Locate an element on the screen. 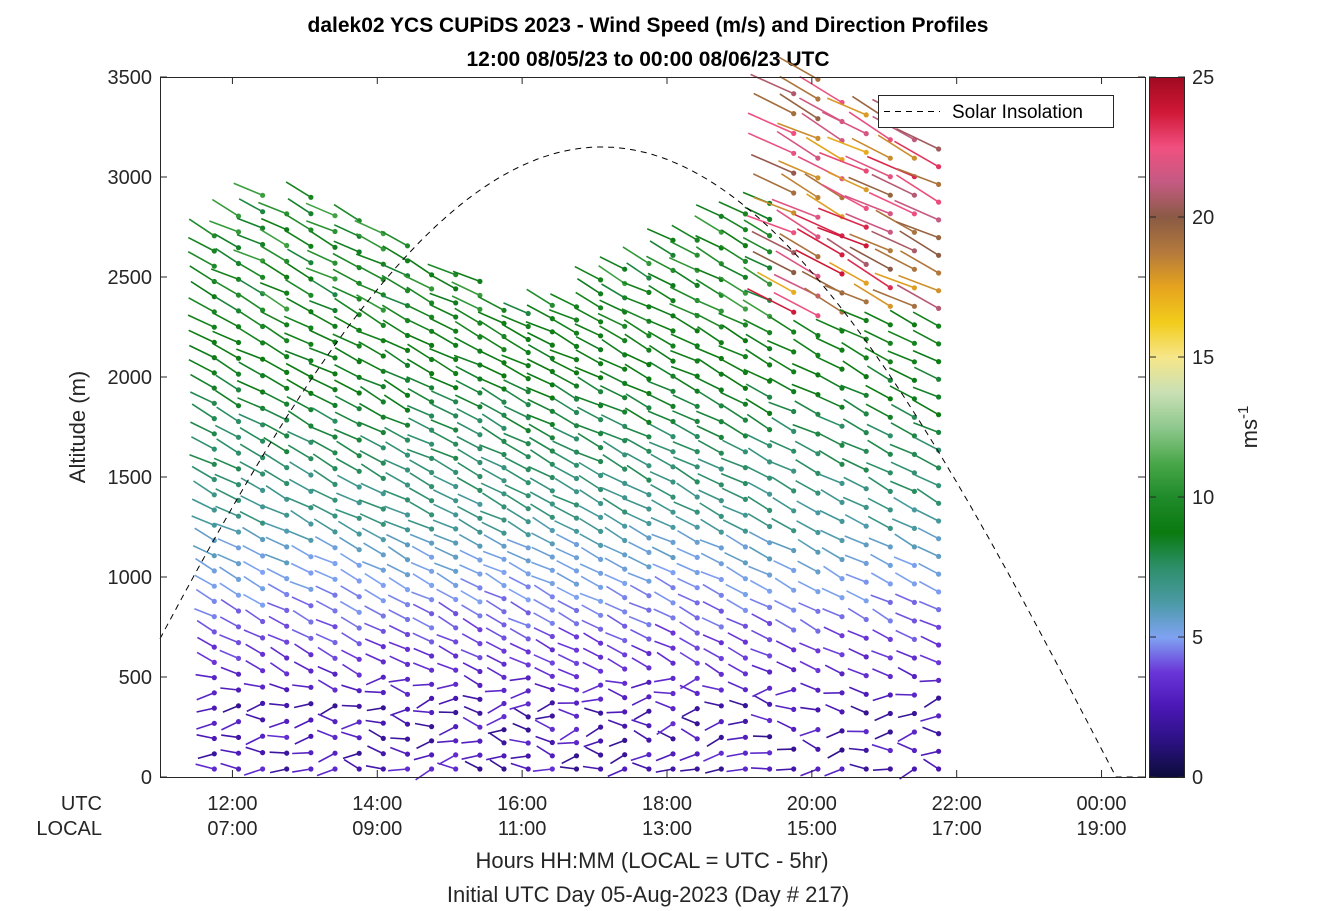 This screenshot has width=1343, height=911. y-axis-label: Altitude (m) is located at coordinates (77, 427).